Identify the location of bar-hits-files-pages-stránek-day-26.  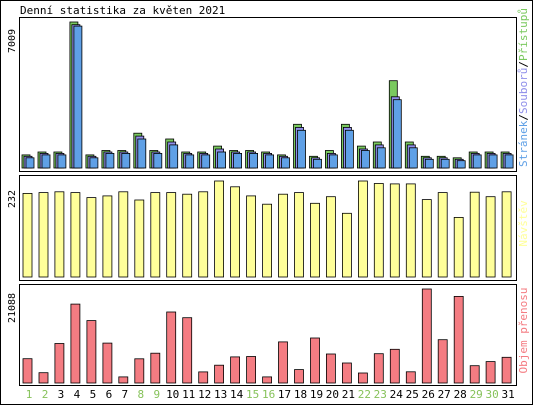
(429, 163).